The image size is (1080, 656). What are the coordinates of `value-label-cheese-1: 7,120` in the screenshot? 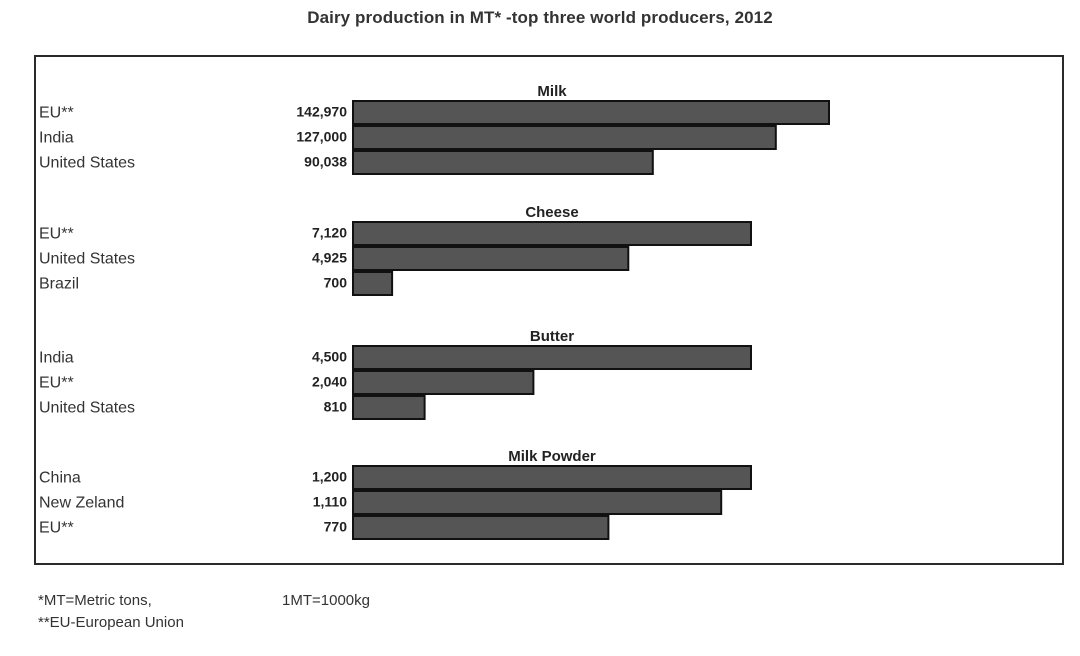 It's located at (329, 233).